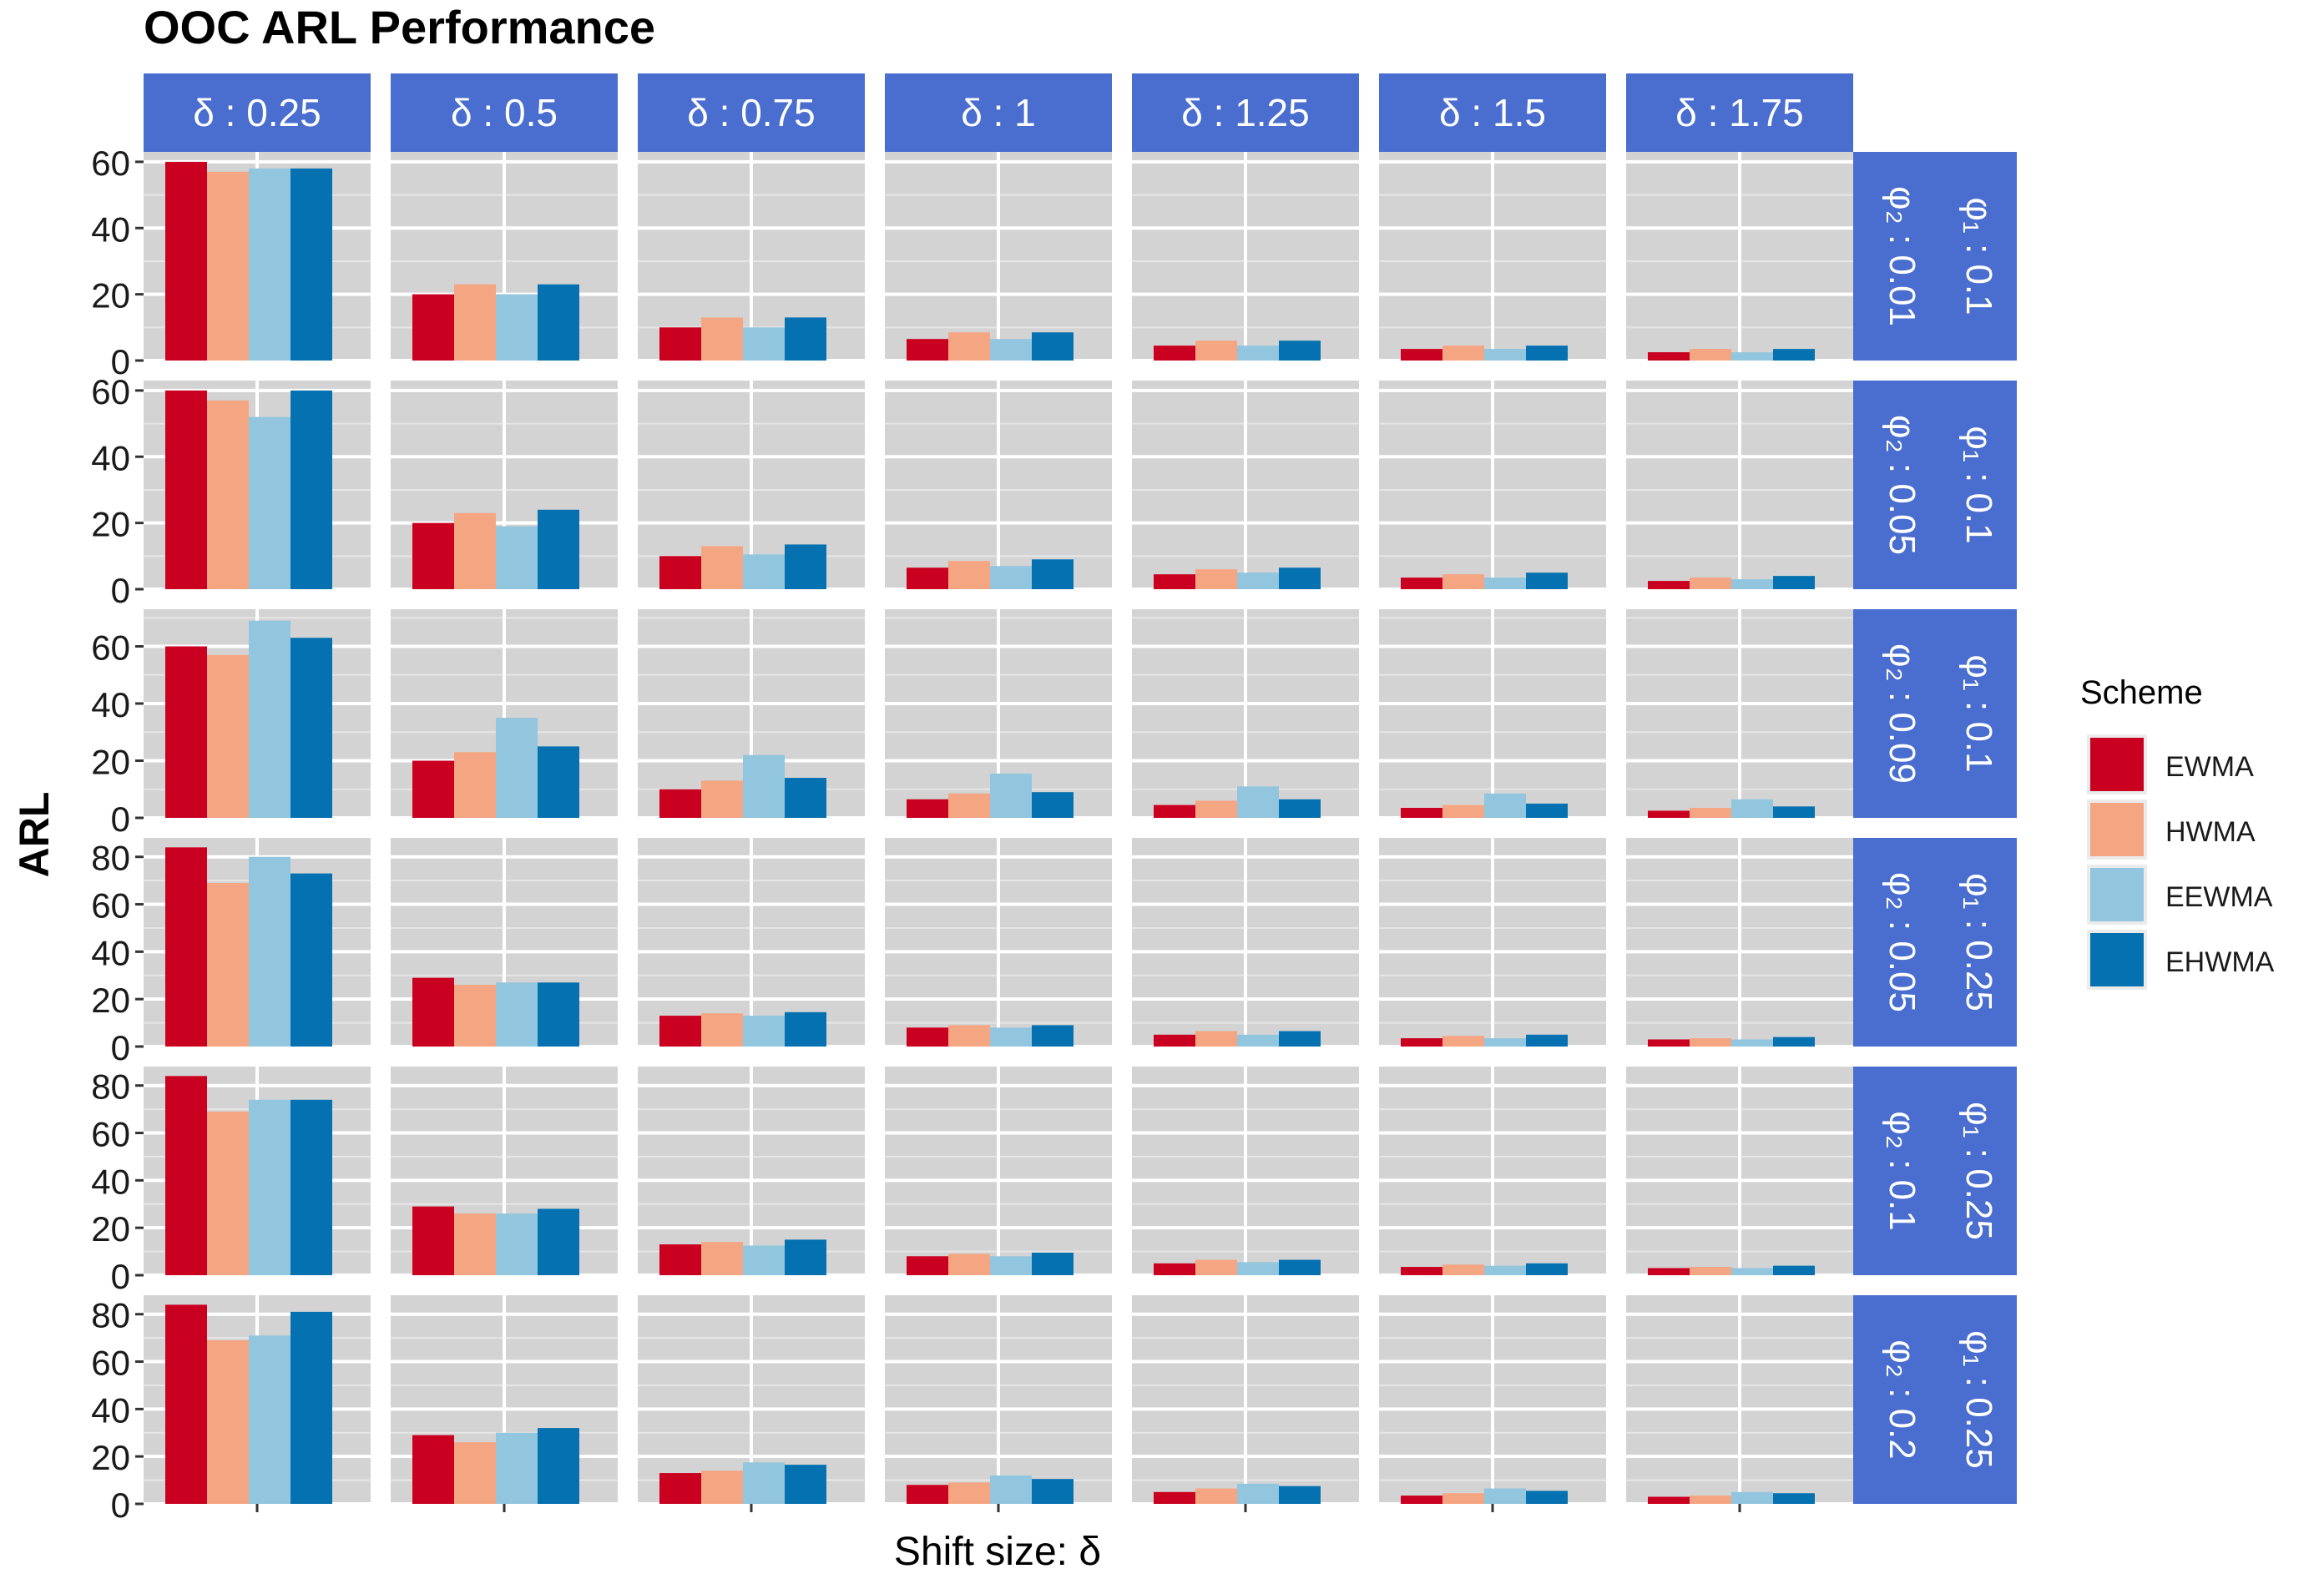 The width and height of the screenshot is (2324, 1589). I want to click on bar-hwma-r5-c6, so click(1710, 1500).